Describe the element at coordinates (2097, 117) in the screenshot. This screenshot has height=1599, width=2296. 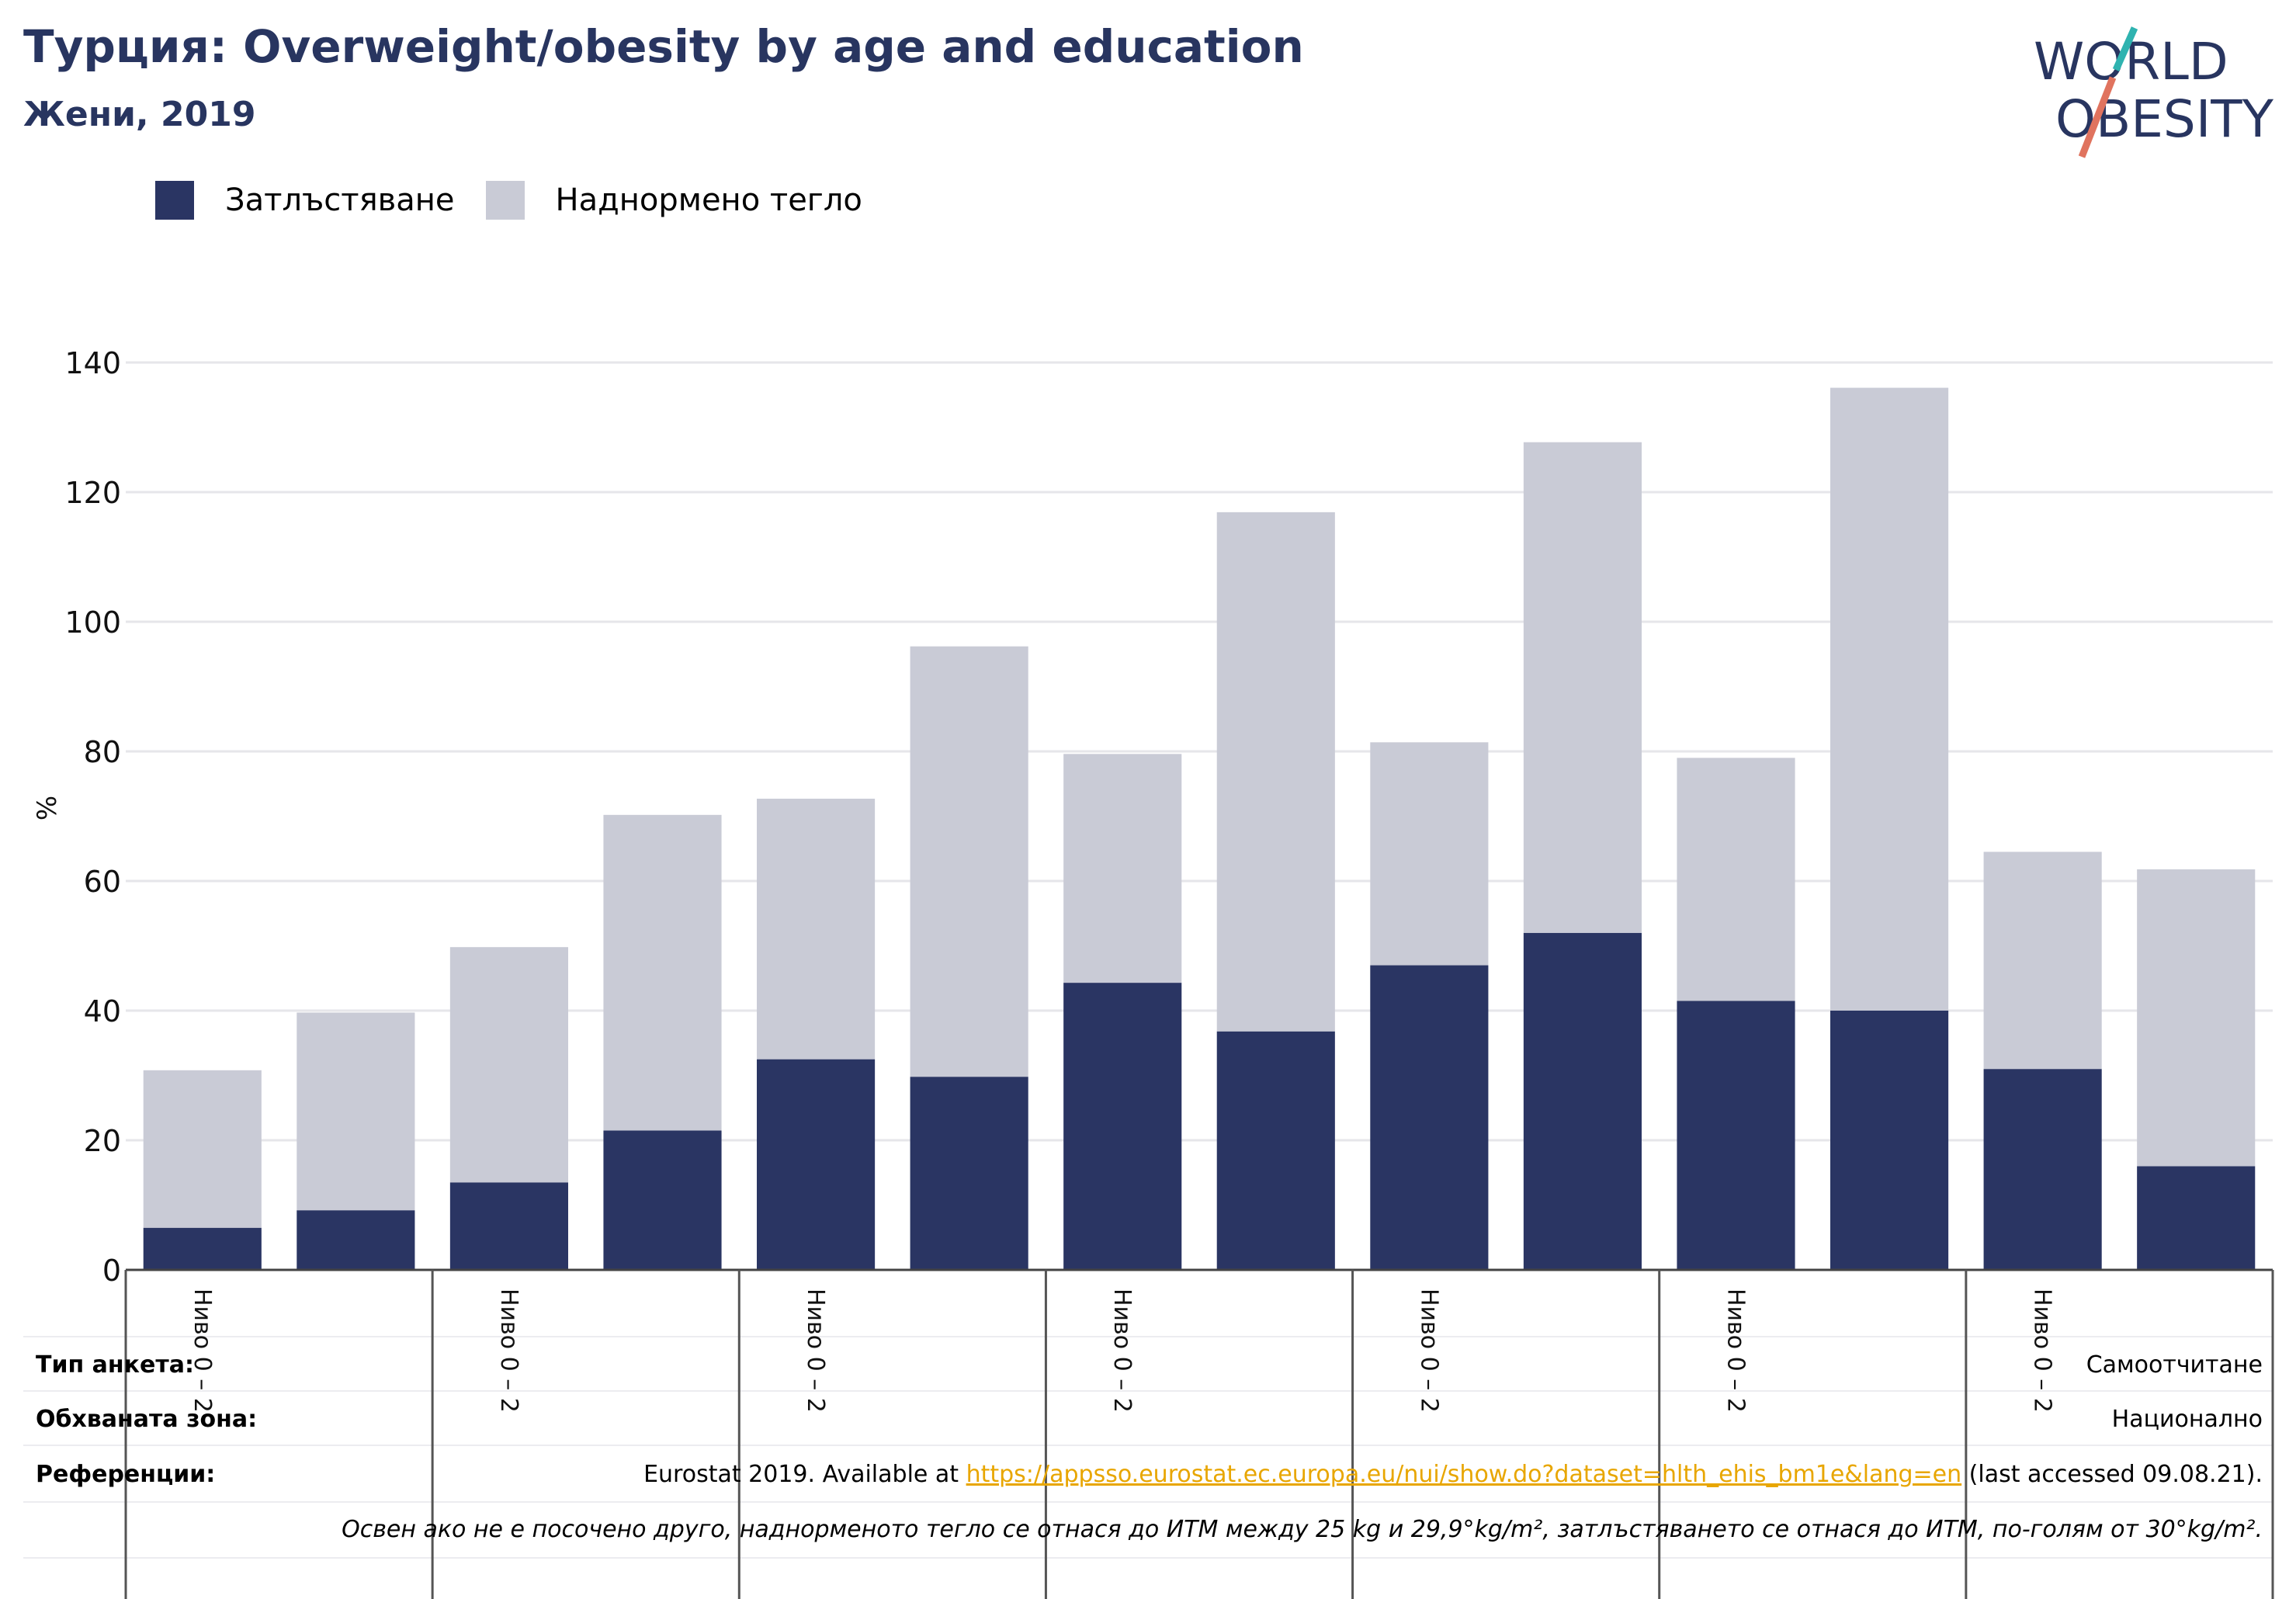
I see `logo-slash-red` at that location.